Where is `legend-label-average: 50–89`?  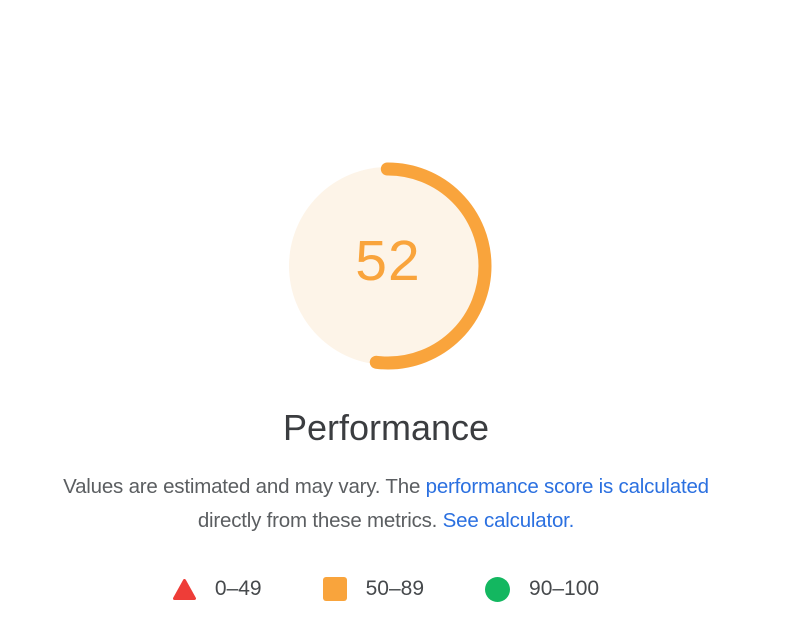 legend-label-average: 50–89 is located at coordinates (395, 588).